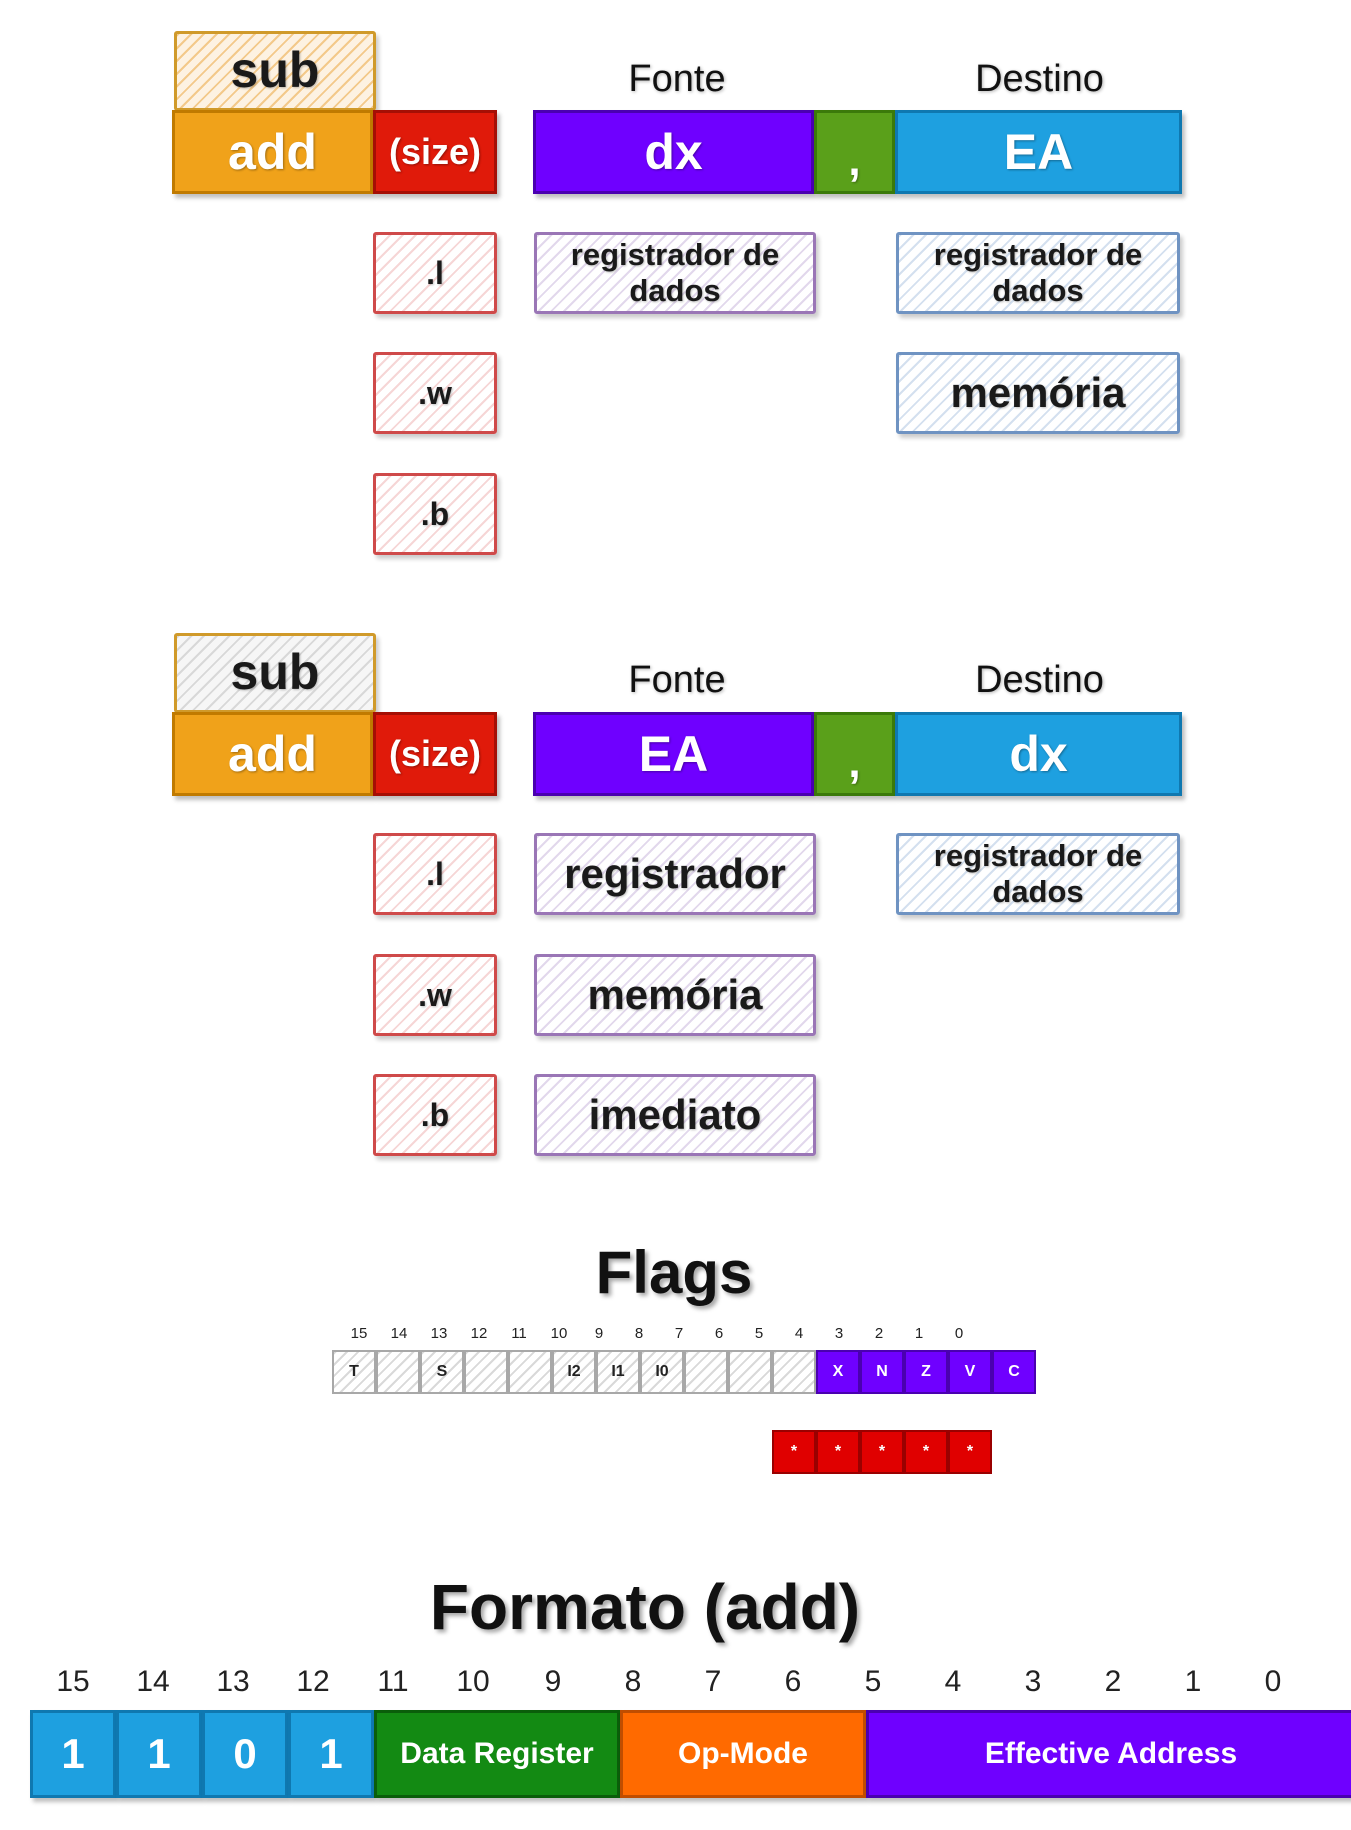 The width and height of the screenshot is (1351, 1830). I want to click on source-option-memory: memória, so click(675, 995).